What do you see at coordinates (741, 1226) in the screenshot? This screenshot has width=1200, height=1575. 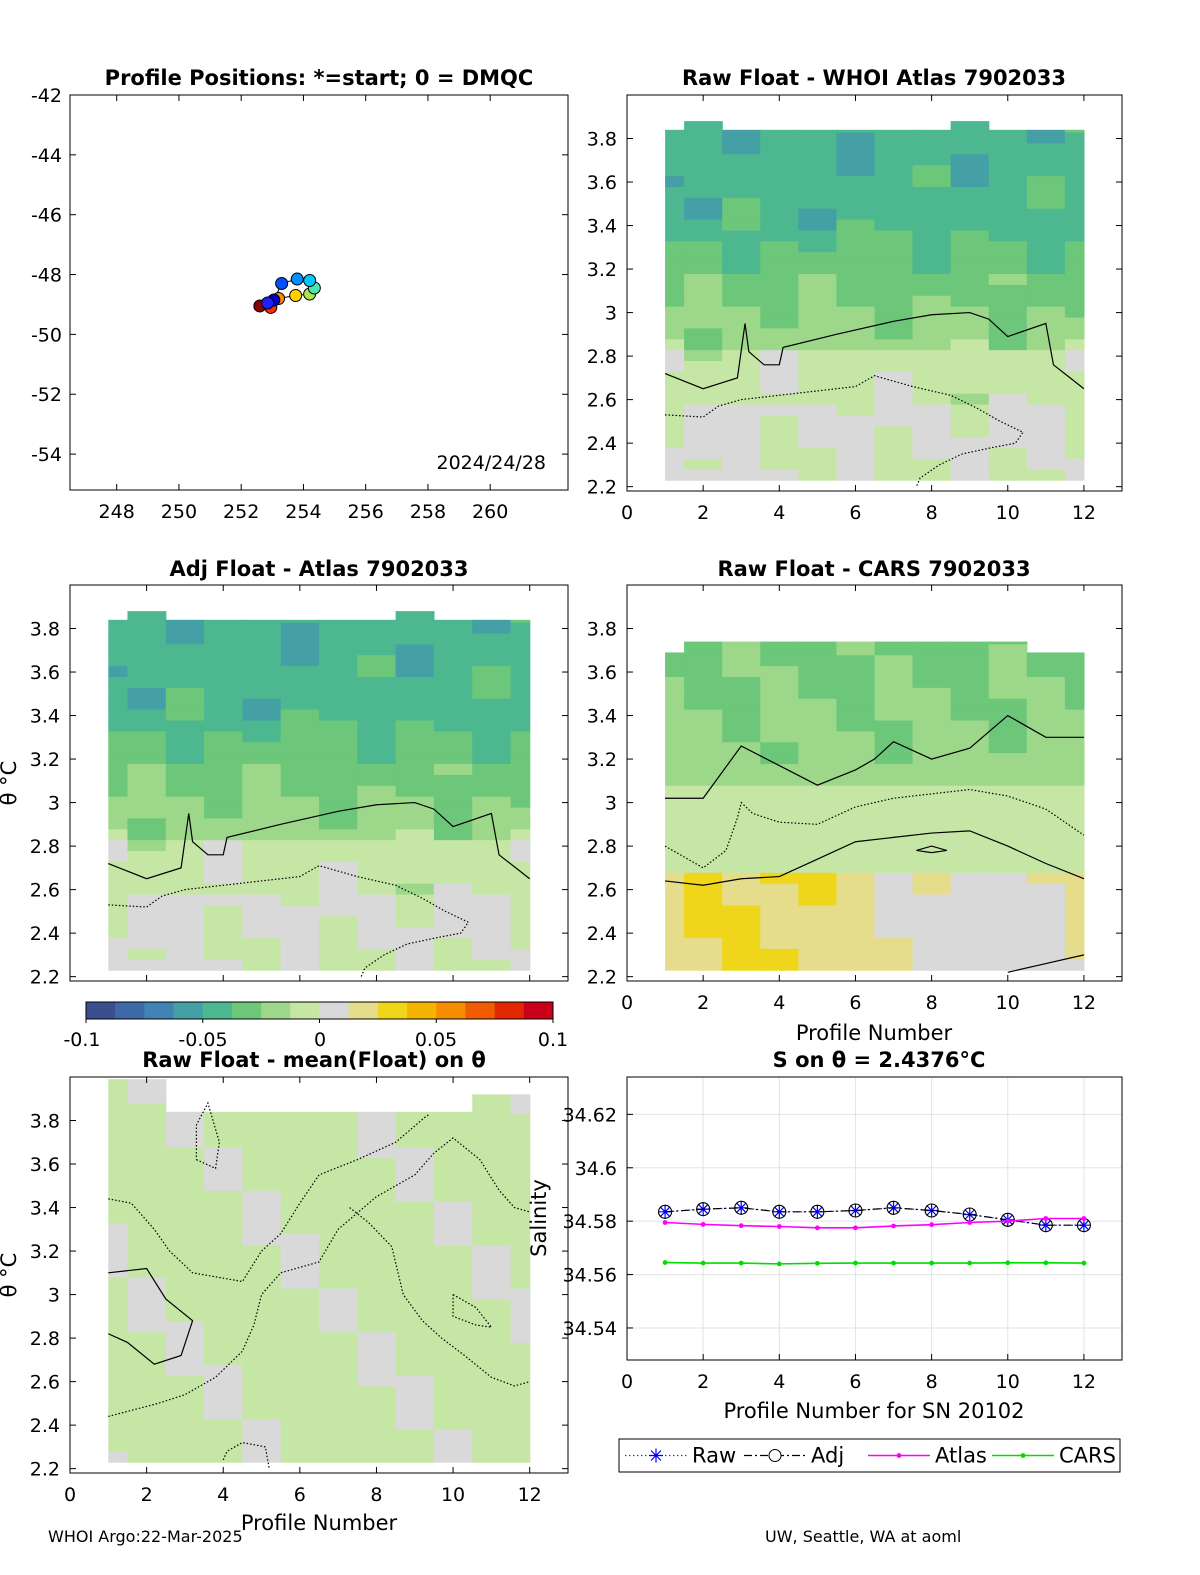 I see `atlas-marker` at bounding box center [741, 1226].